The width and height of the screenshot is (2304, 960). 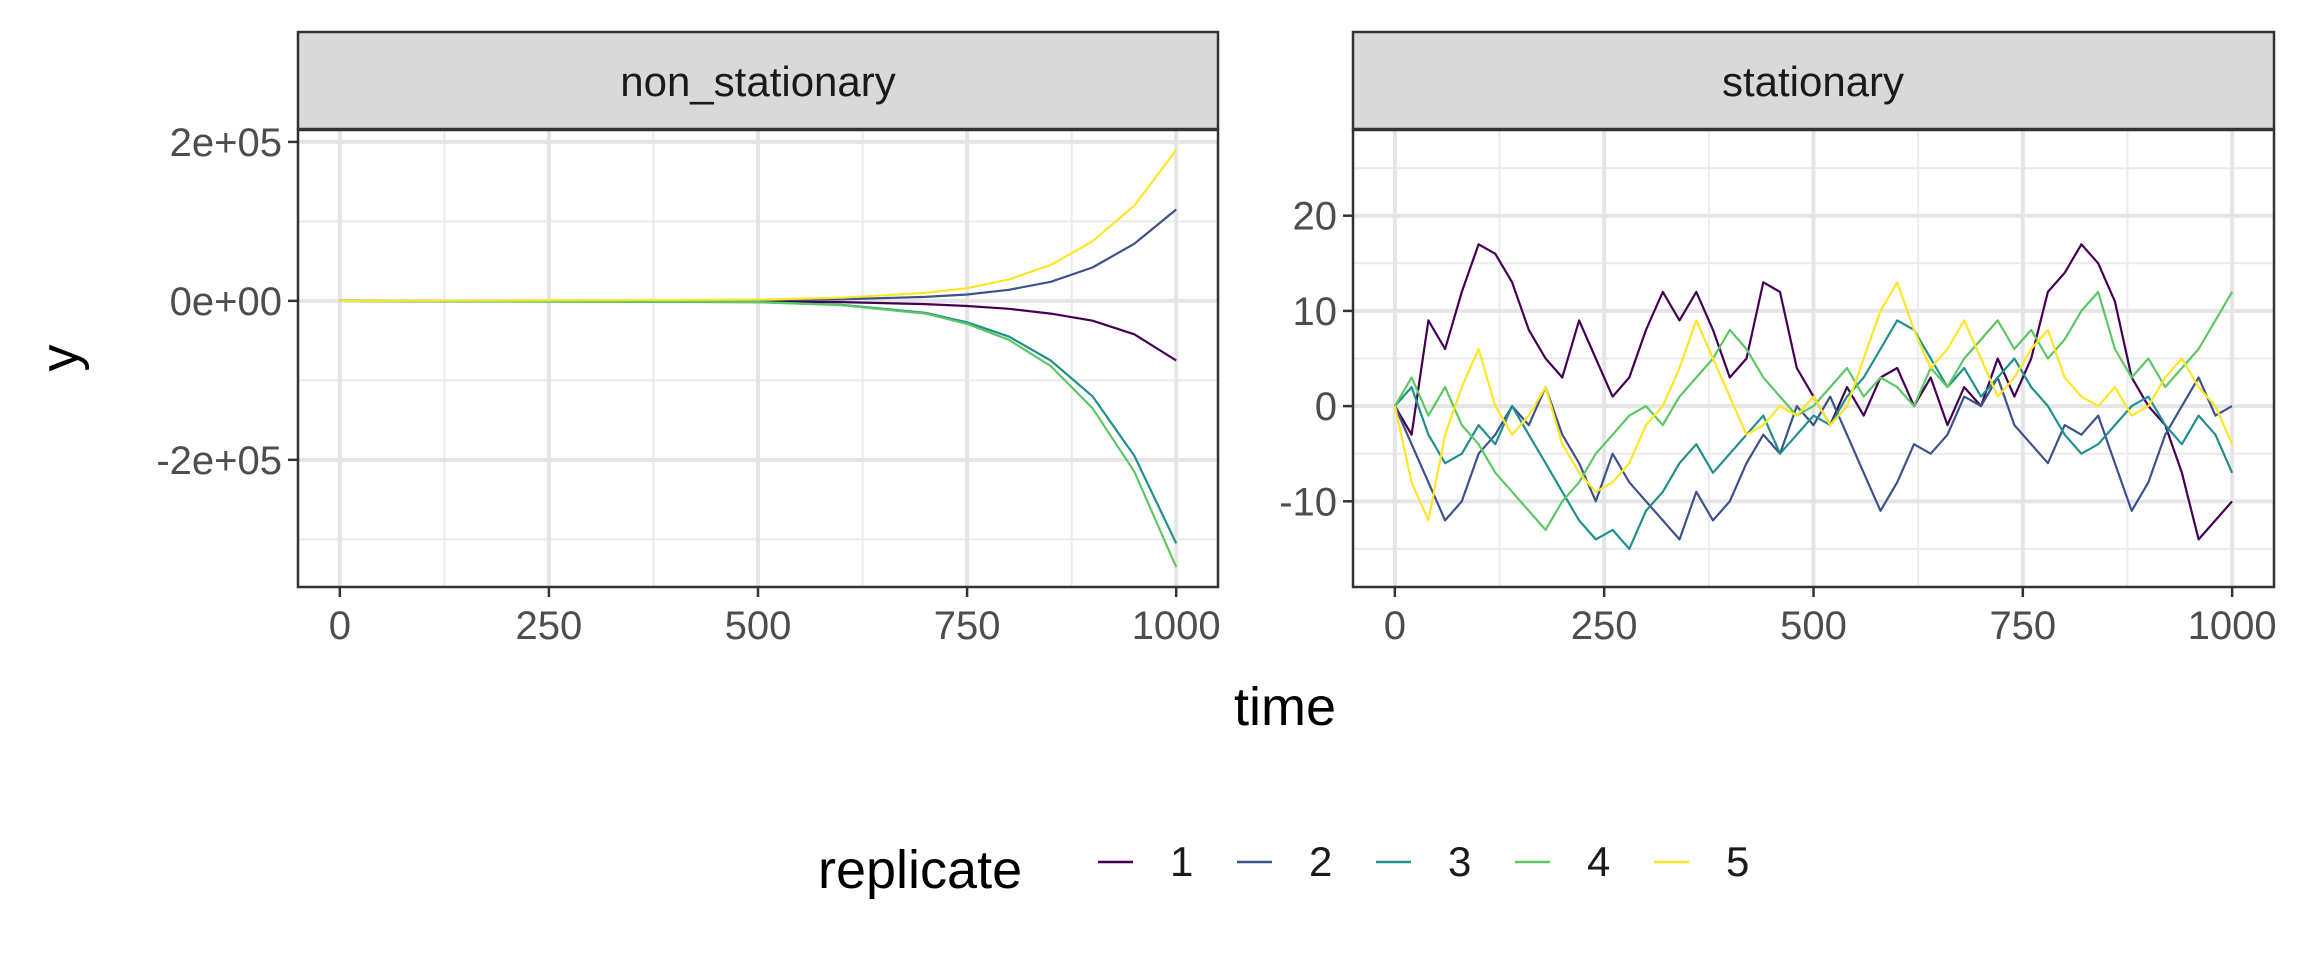 I want to click on y-tick-label: 10, so click(x=1315, y=312).